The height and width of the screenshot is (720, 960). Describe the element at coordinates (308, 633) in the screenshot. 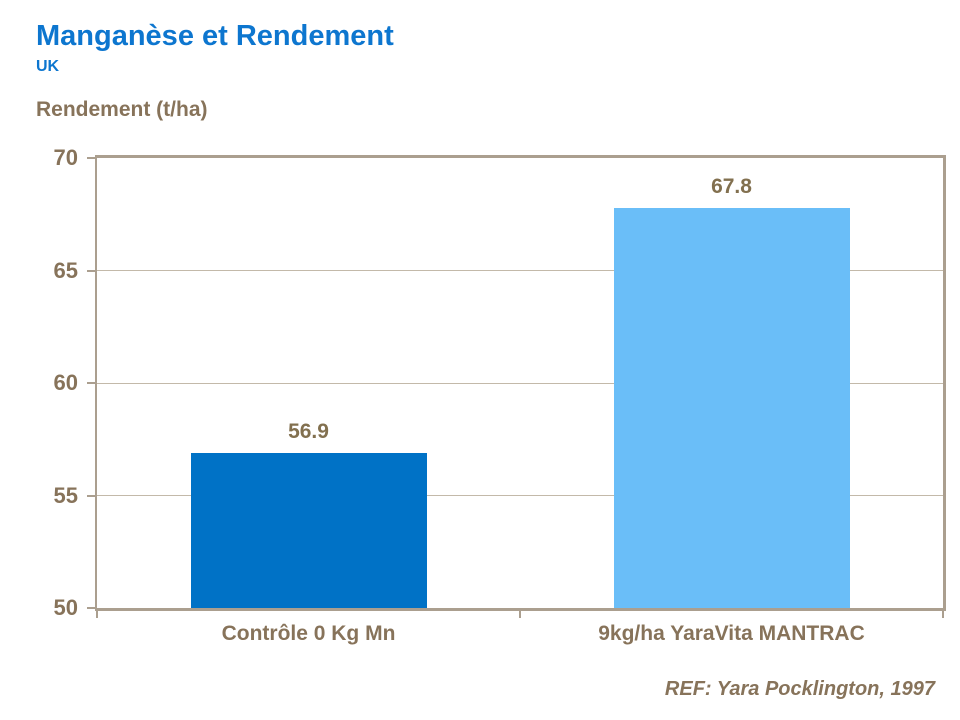

I see `x-category-label: Contrôle 0 Kg Mn` at that location.